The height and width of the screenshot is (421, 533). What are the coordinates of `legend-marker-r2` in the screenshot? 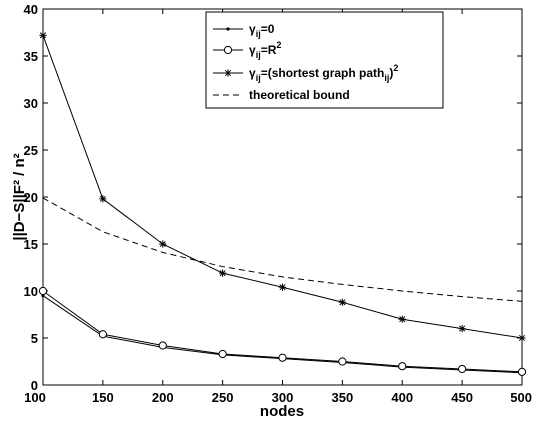 It's located at (228, 50).